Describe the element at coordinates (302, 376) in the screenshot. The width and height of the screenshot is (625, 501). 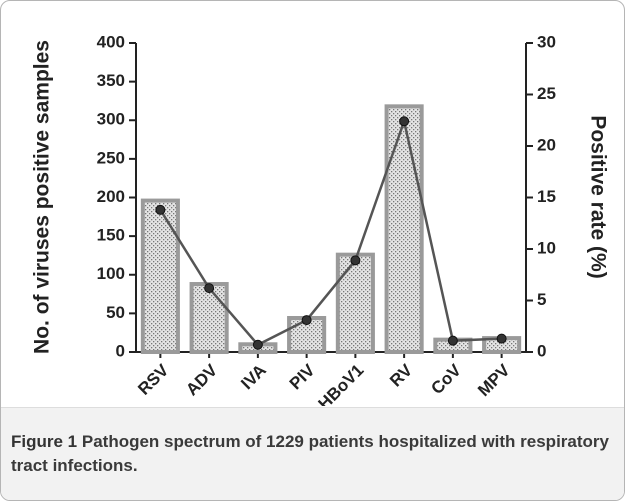
I see `x-tick-label: PIV` at that location.